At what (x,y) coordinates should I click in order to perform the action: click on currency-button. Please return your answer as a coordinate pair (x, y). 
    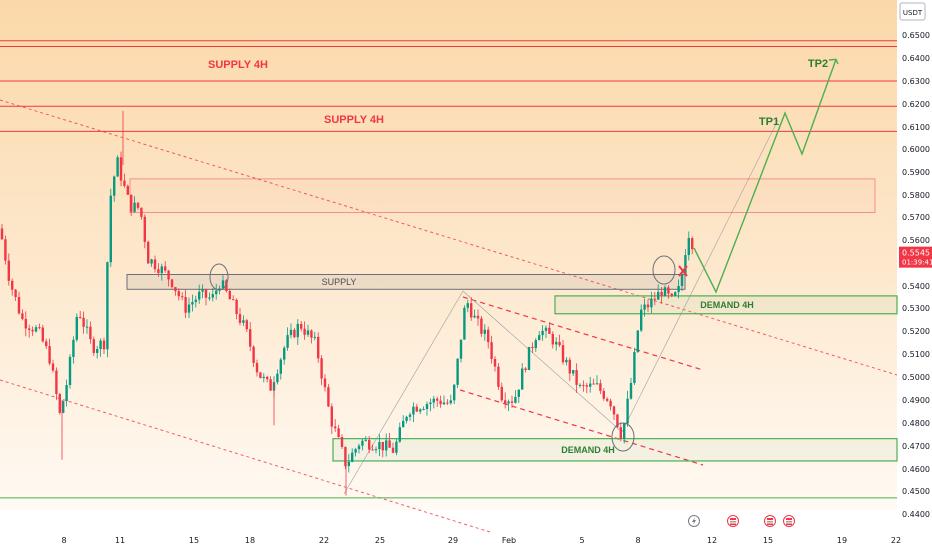
    Looking at the image, I should click on (912, 11).